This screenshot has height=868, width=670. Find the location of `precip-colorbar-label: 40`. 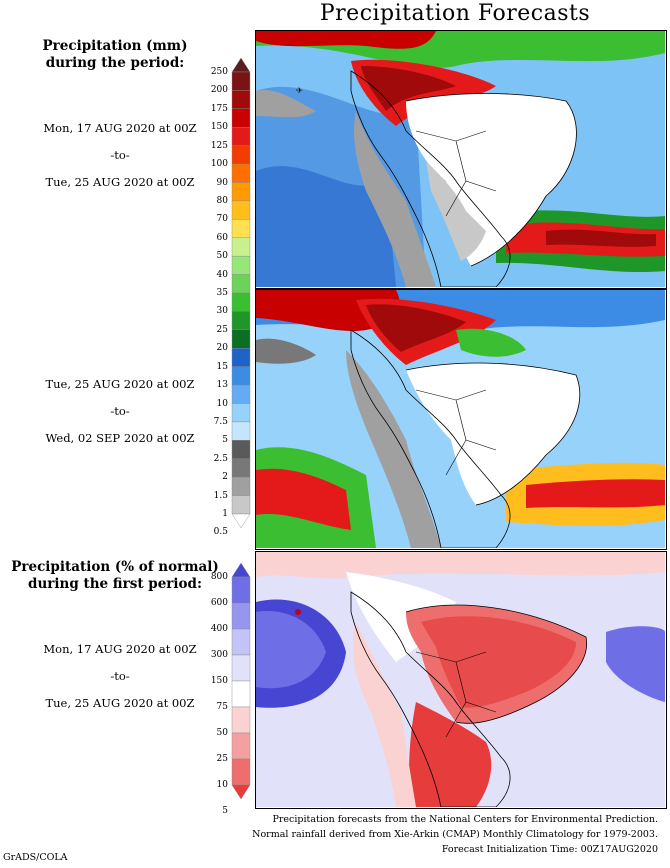

precip-colorbar-label: 40 is located at coordinates (222, 274).